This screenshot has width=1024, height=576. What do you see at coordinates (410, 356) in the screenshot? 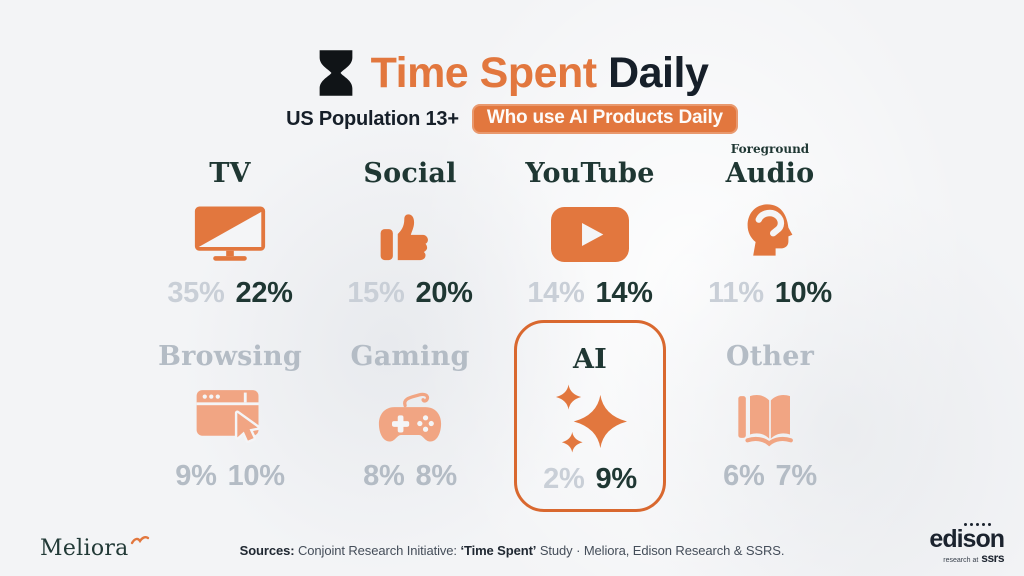
I see `category-label: Gaming` at bounding box center [410, 356].